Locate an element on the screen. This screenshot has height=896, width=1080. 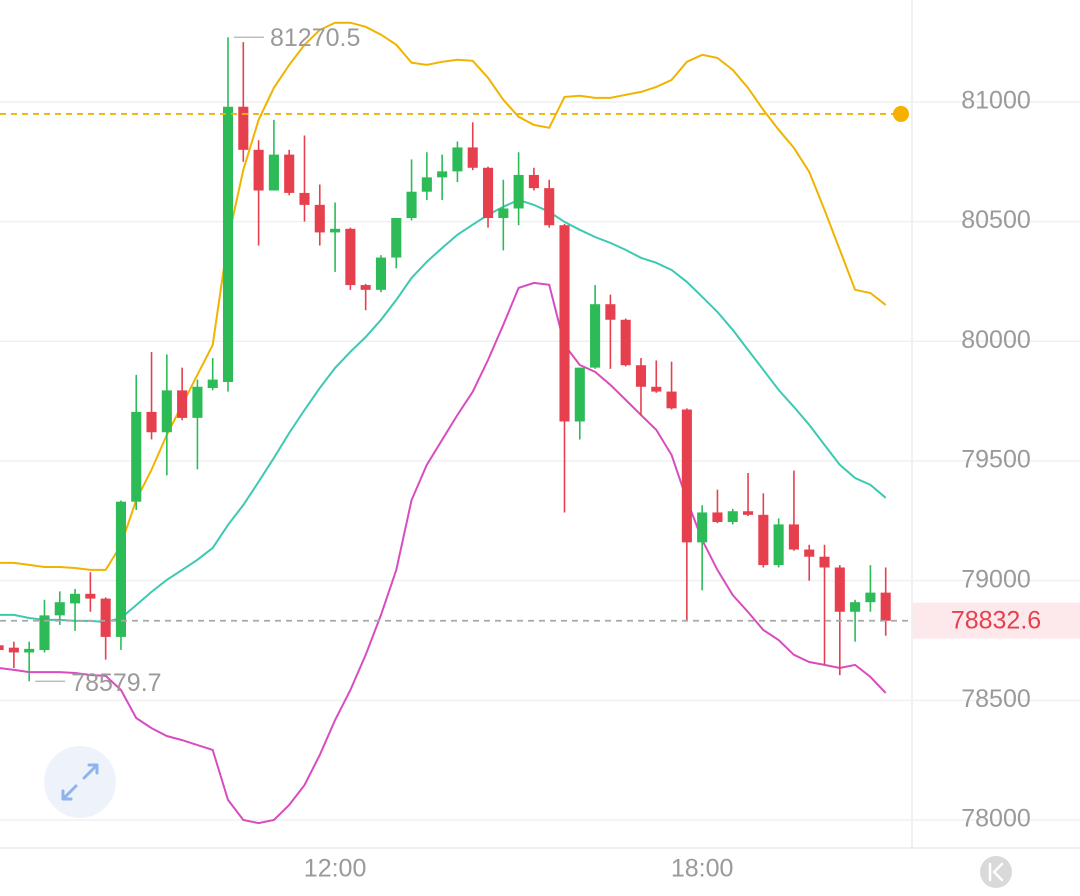
last-price-label: 78832.6 is located at coordinates (996, 620).